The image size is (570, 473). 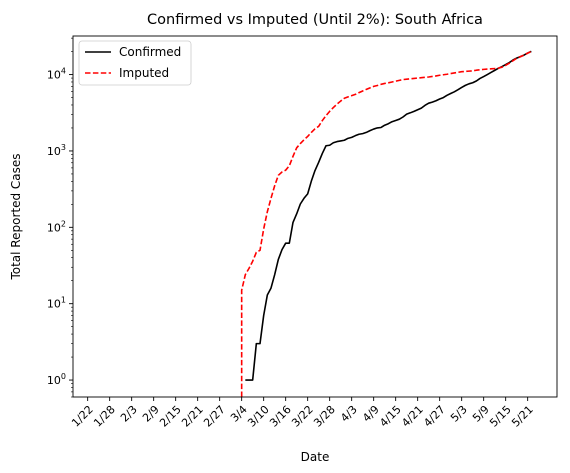 I want to click on y-tick-exponent: 3, so click(x=63, y=147).